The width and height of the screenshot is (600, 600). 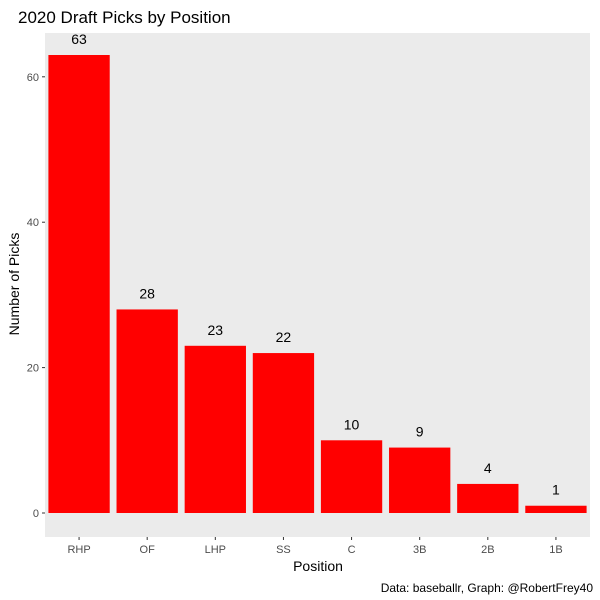 What do you see at coordinates (352, 424) in the screenshot?
I see `data-label-c: 10` at bounding box center [352, 424].